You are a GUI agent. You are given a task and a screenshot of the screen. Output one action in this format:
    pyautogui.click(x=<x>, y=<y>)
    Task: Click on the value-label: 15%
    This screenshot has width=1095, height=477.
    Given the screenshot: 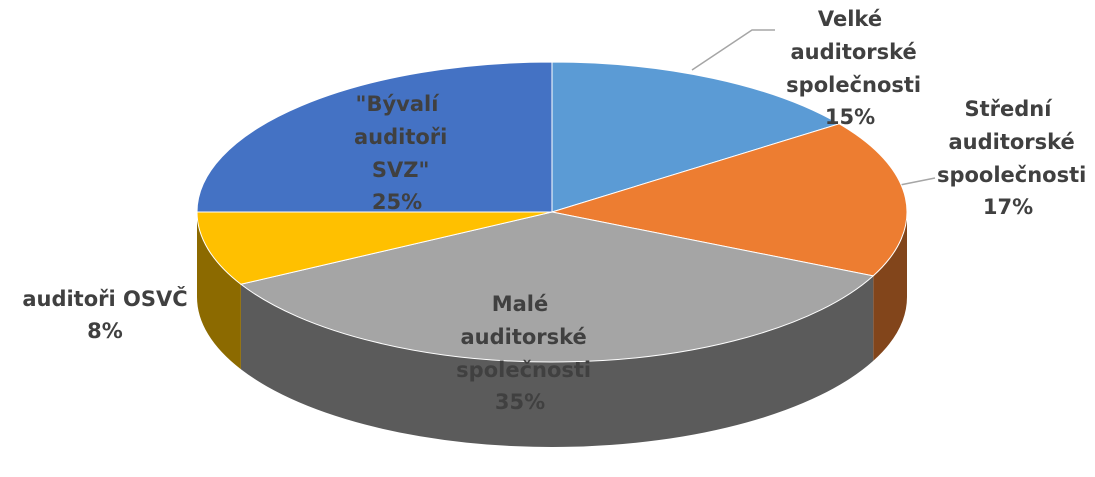 What is the action you would take?
    pyautogui.click(x=850, y=117)
    